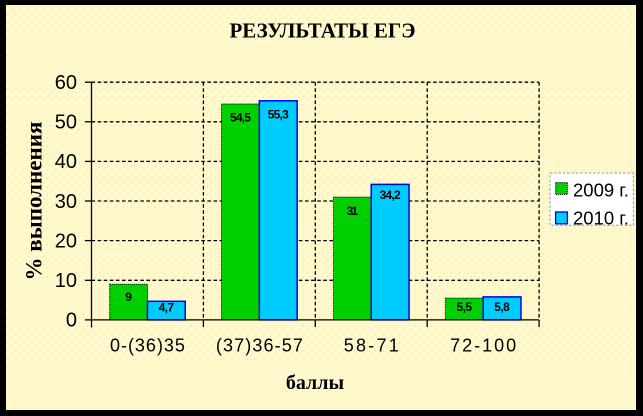 Image resolution: width=643 pixels, height=416 pixels. Describe the element at coordinates (167, 308) in the screenshot. I see `svg-text: 4,7` at that location.